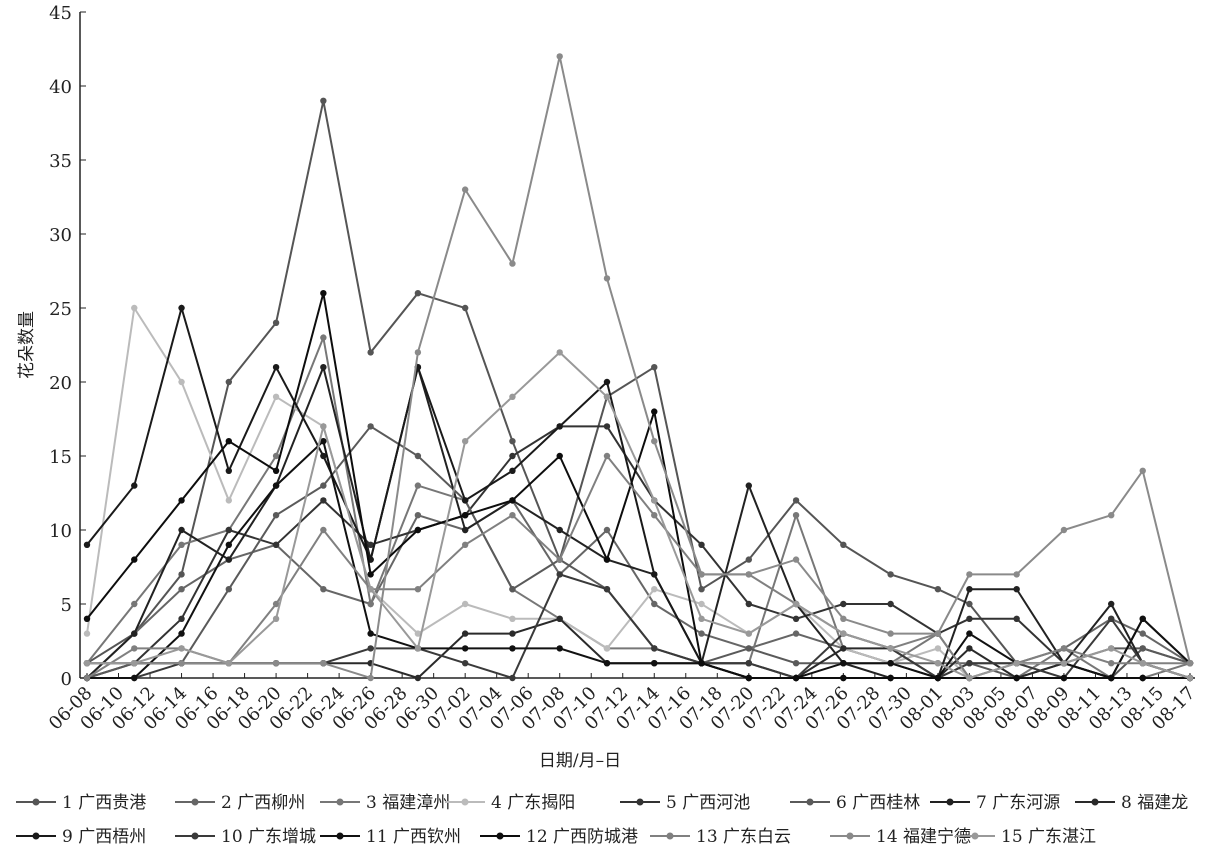 The image size is (1215, 852). I want to click on legend-label: 4 广东揭阳, so click(533, 803).